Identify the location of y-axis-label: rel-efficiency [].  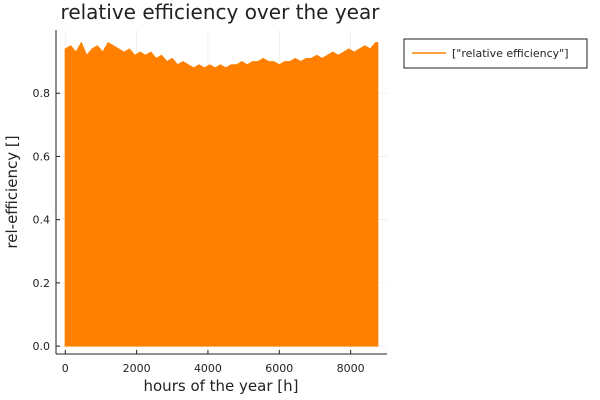
(12, 191).